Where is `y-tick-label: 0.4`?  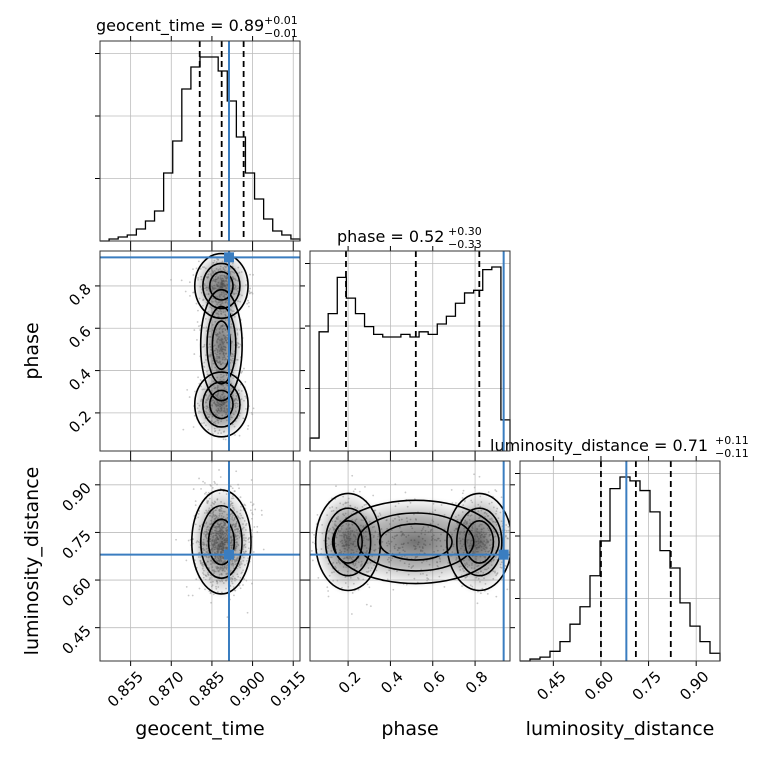
y-tick-label: 0.4 is located at coordinates (80, 380).